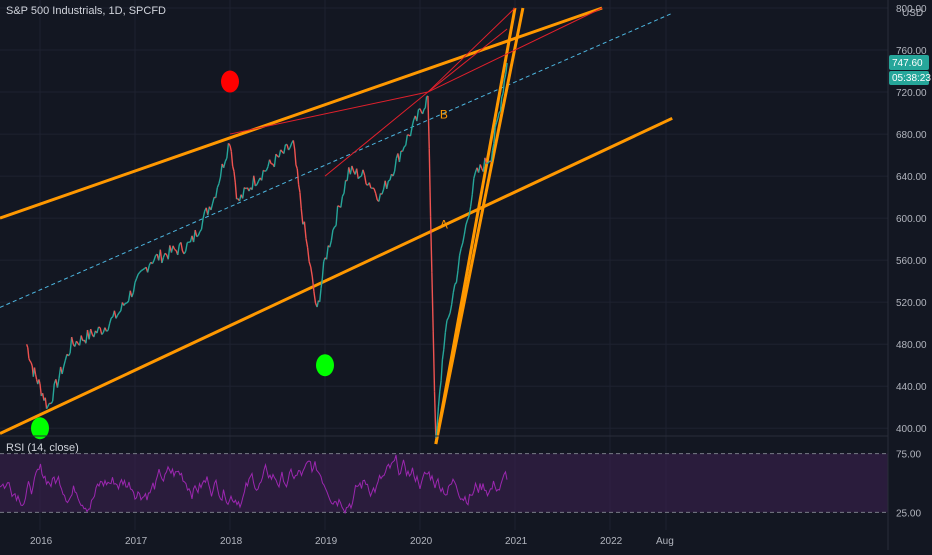 The height and width of the screenshot is (555, 932). Describe the element at coordinates (908, 455) in the screenshot. I see `rsi-upper-label: 75.00` at that location.